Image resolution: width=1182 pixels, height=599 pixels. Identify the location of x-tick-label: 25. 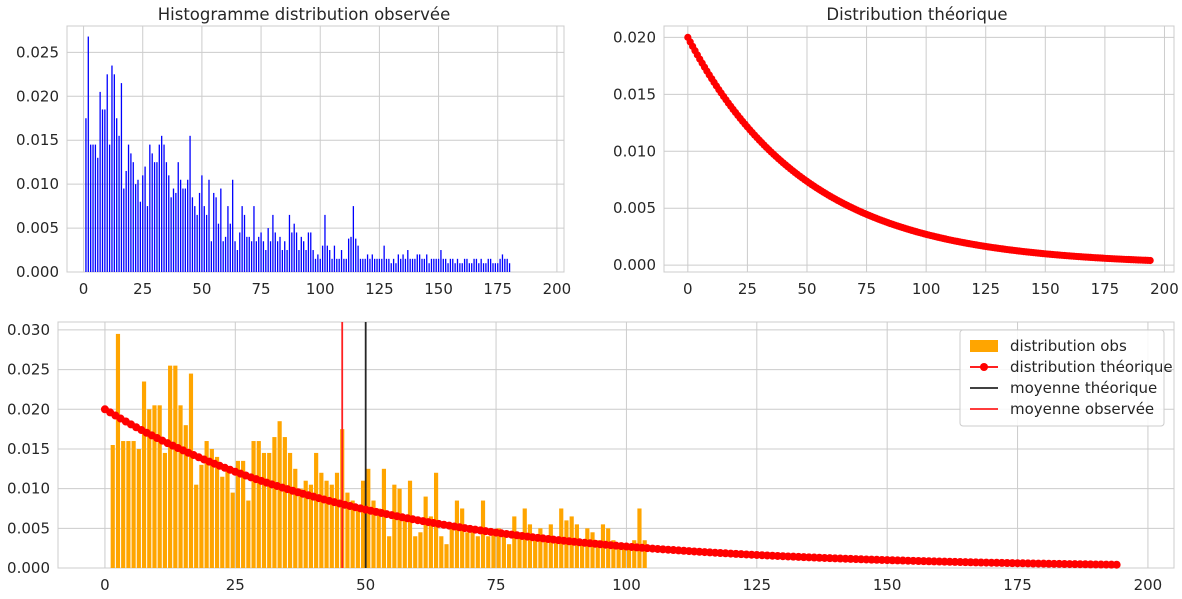
(747, 289).